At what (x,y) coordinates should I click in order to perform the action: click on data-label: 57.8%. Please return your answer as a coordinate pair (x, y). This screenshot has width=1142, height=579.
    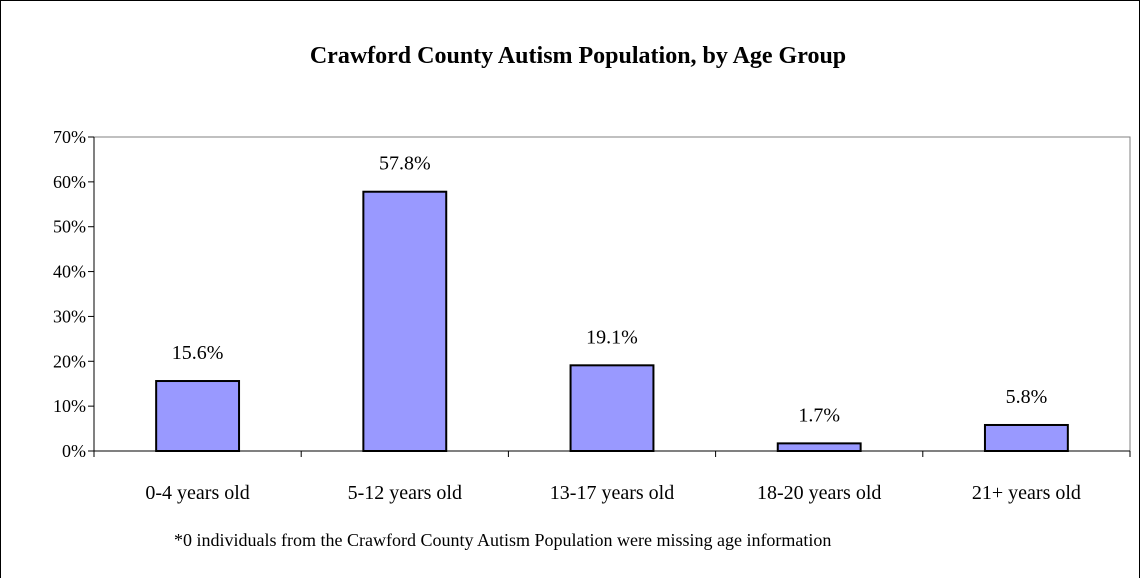
    Looking at the image, I should click on (405, 164).